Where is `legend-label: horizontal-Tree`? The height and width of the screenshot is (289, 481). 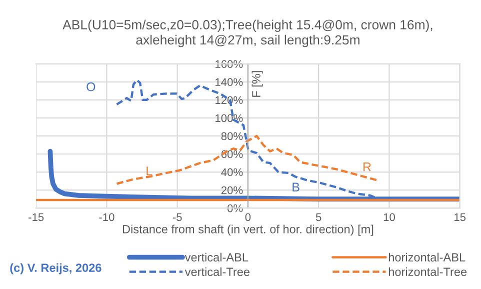 legend-label: horizontal-Tree is located at coordinates (427, 271).